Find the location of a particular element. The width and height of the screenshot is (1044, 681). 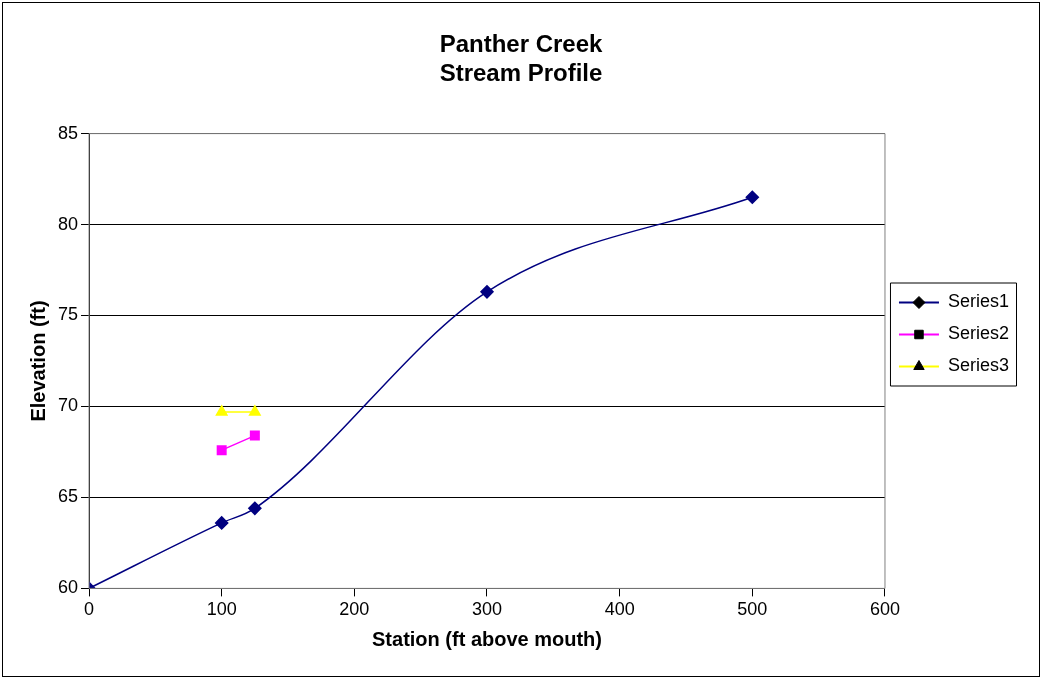

x-tick-label: 500 is located at coordinates (752, 609).